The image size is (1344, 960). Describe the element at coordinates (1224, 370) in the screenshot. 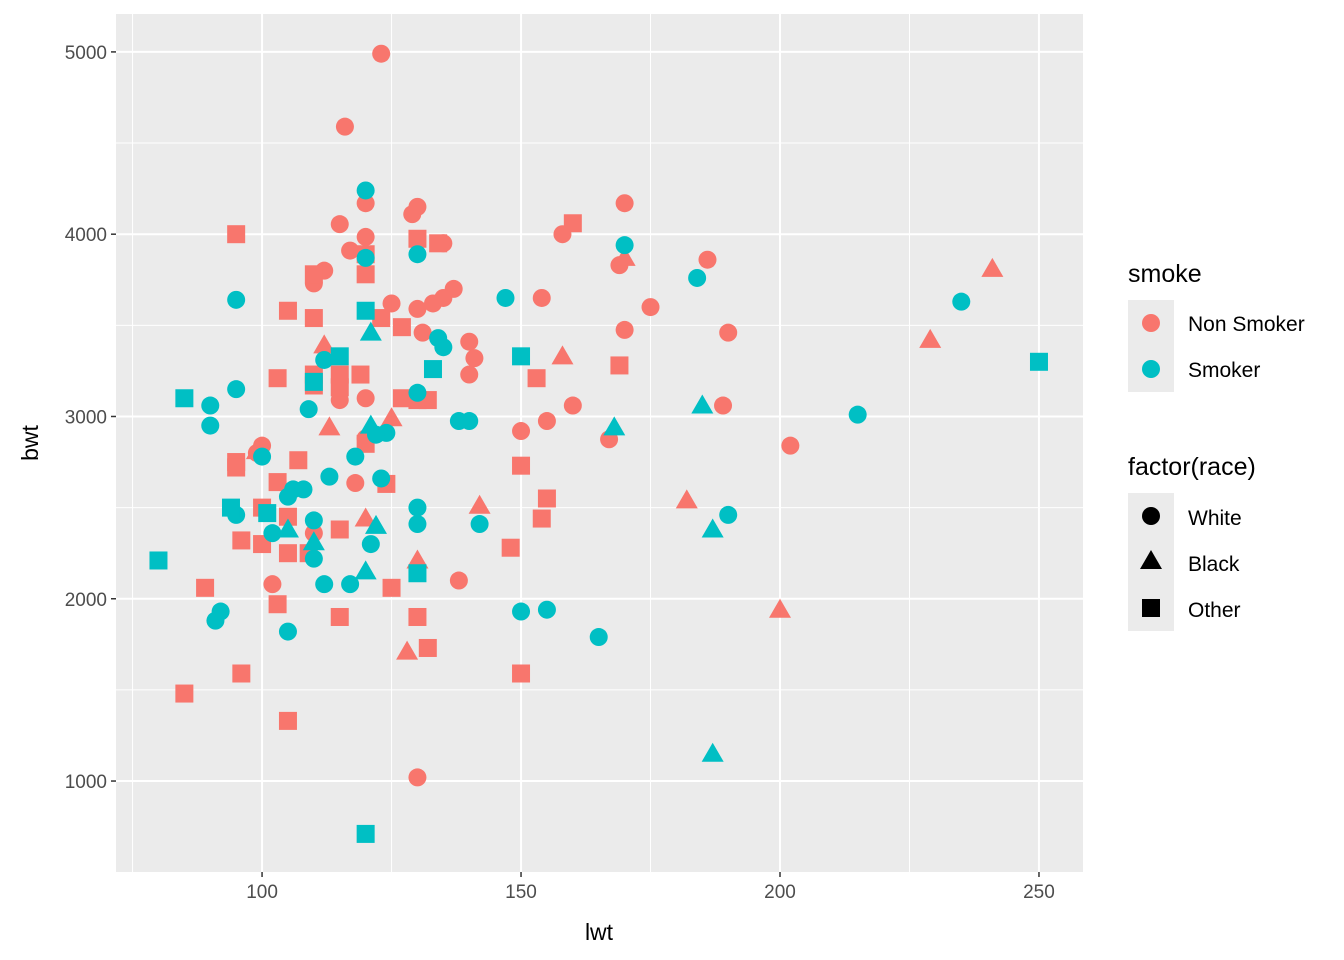

I see `legend-label-smoker: Smoker` at that location.